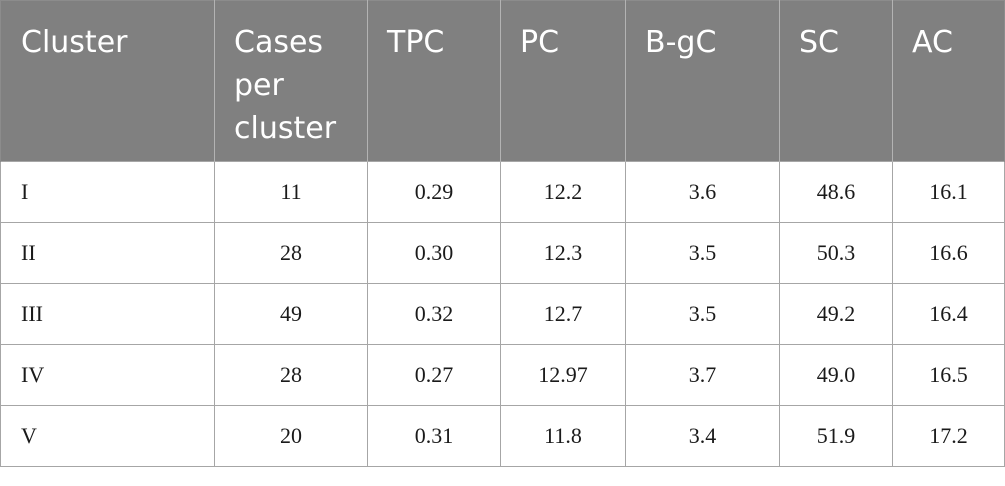 The image size is (1005, 486). What do you see at coordinates (836, 375) in the screenshot?
I see `cell-sc: 49.0` at bounding box center [836, 375].